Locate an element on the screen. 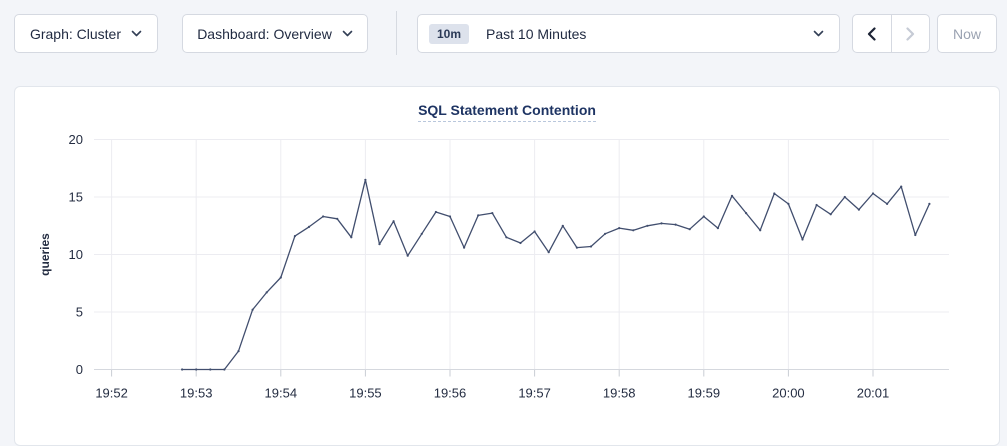  y-tick-label: 10 is located at coordinates (76, 254).